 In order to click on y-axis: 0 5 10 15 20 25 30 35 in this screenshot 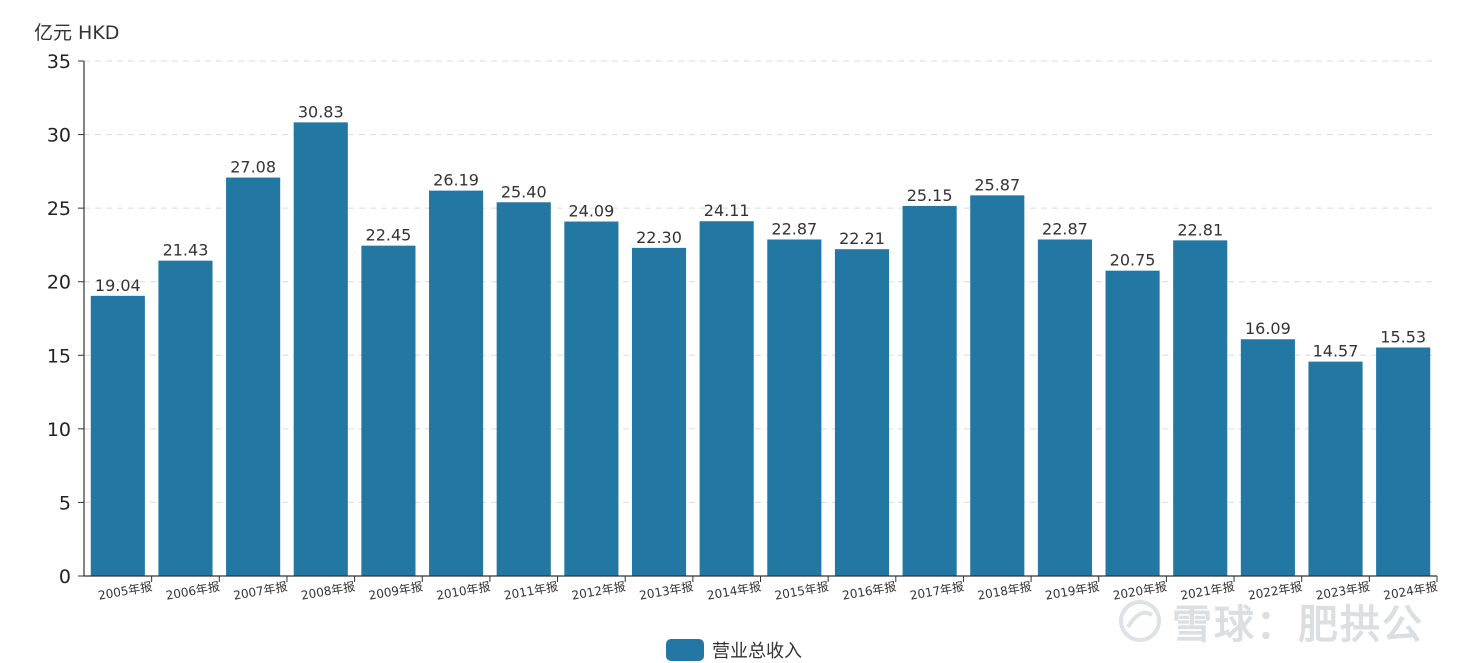, I will do `click(66, 319)`.